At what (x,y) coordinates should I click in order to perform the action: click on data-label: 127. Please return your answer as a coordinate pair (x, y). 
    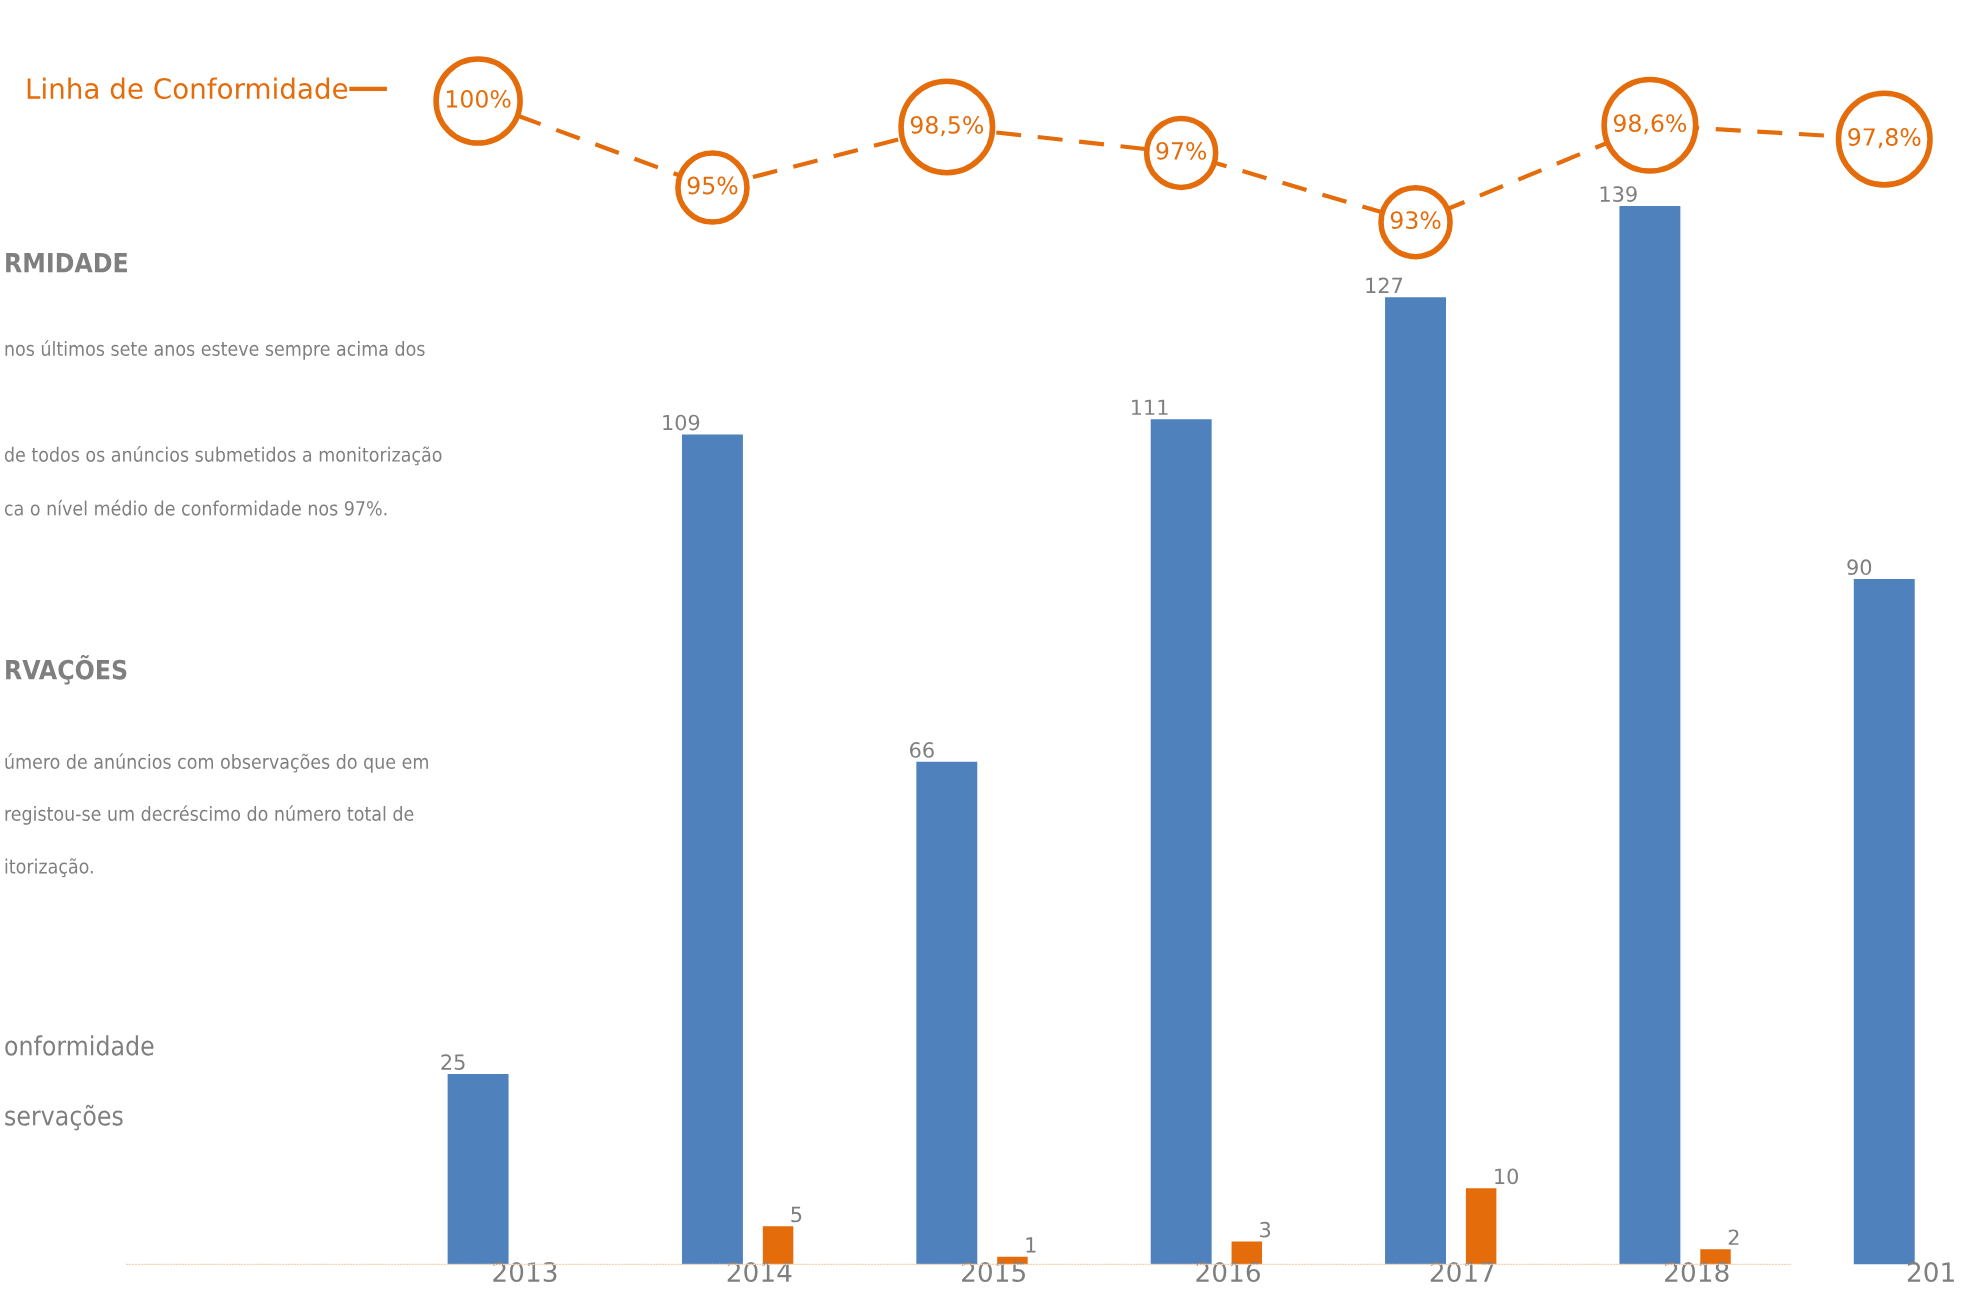
    Looking at the image, I should click on (1384, 285).